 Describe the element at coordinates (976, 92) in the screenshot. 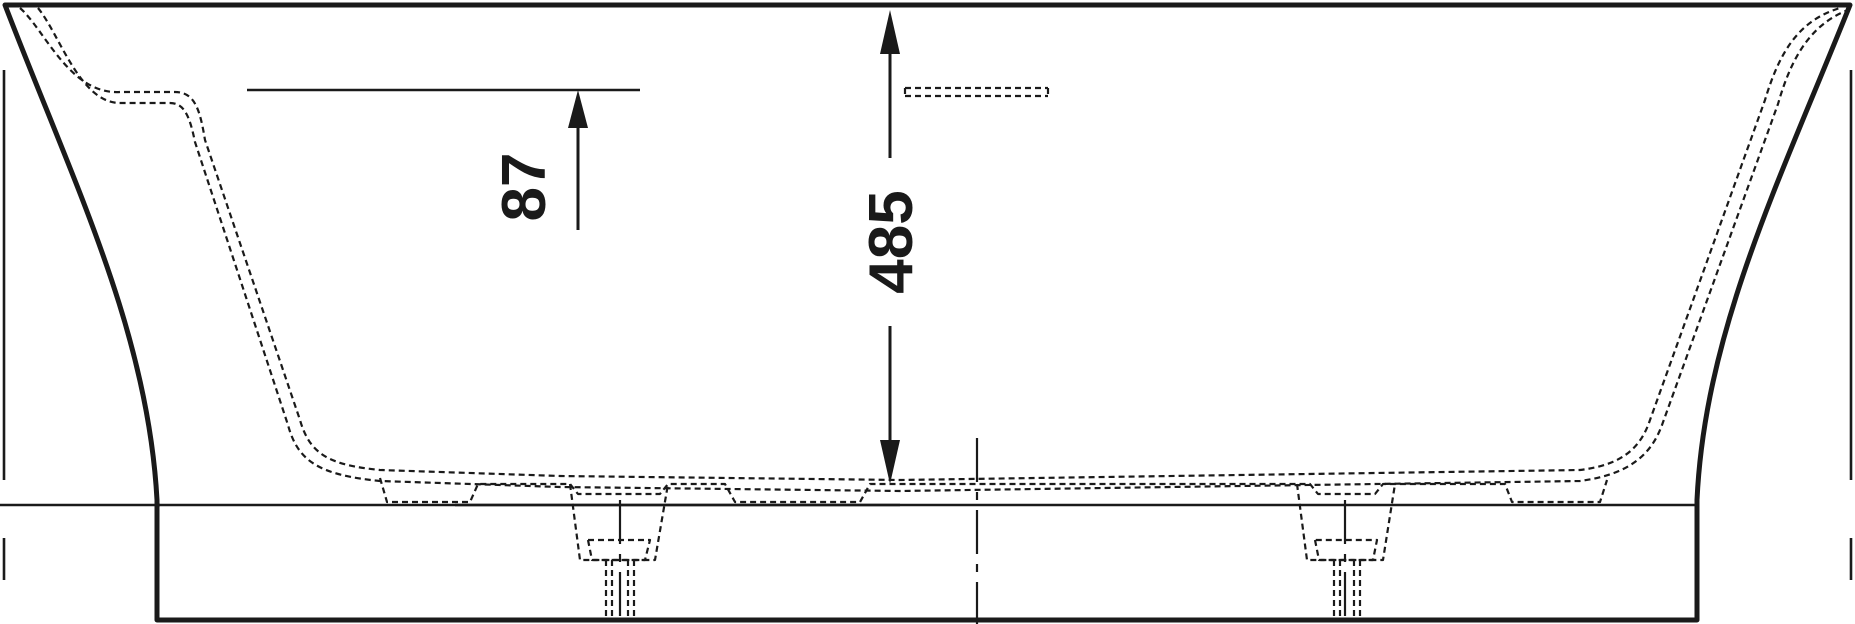

I see `overflow-slot` at that location.